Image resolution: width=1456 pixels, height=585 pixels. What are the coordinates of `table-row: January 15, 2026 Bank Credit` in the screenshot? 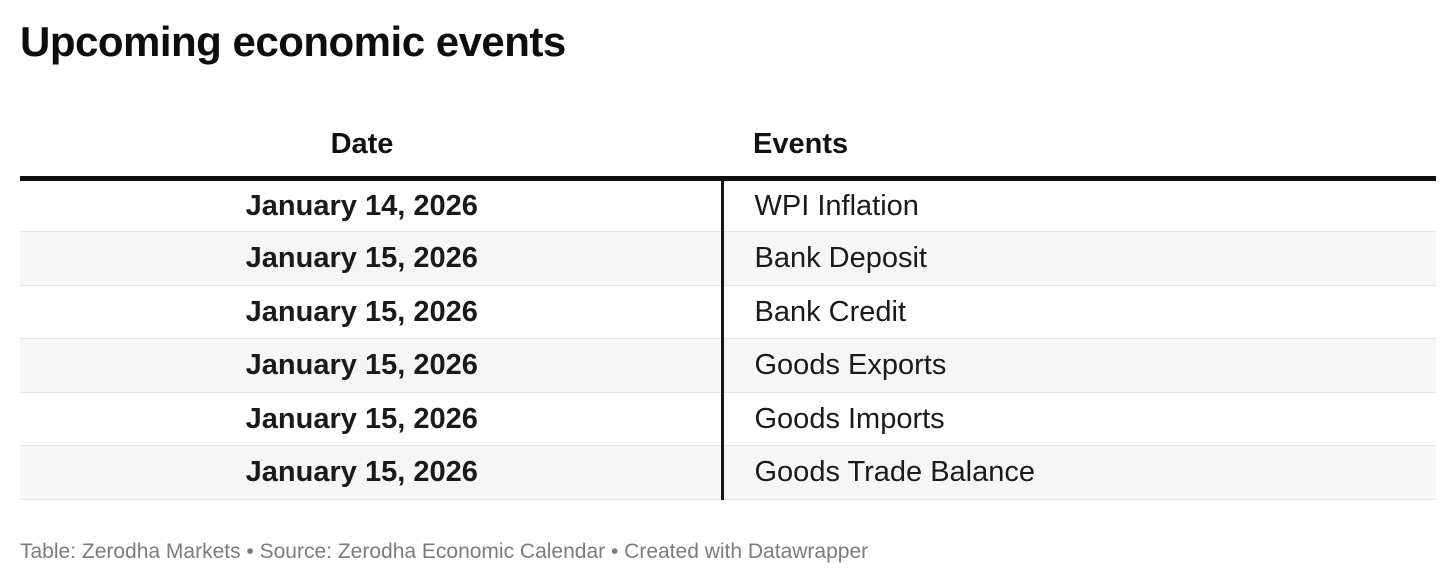 It's located at (728, 312).